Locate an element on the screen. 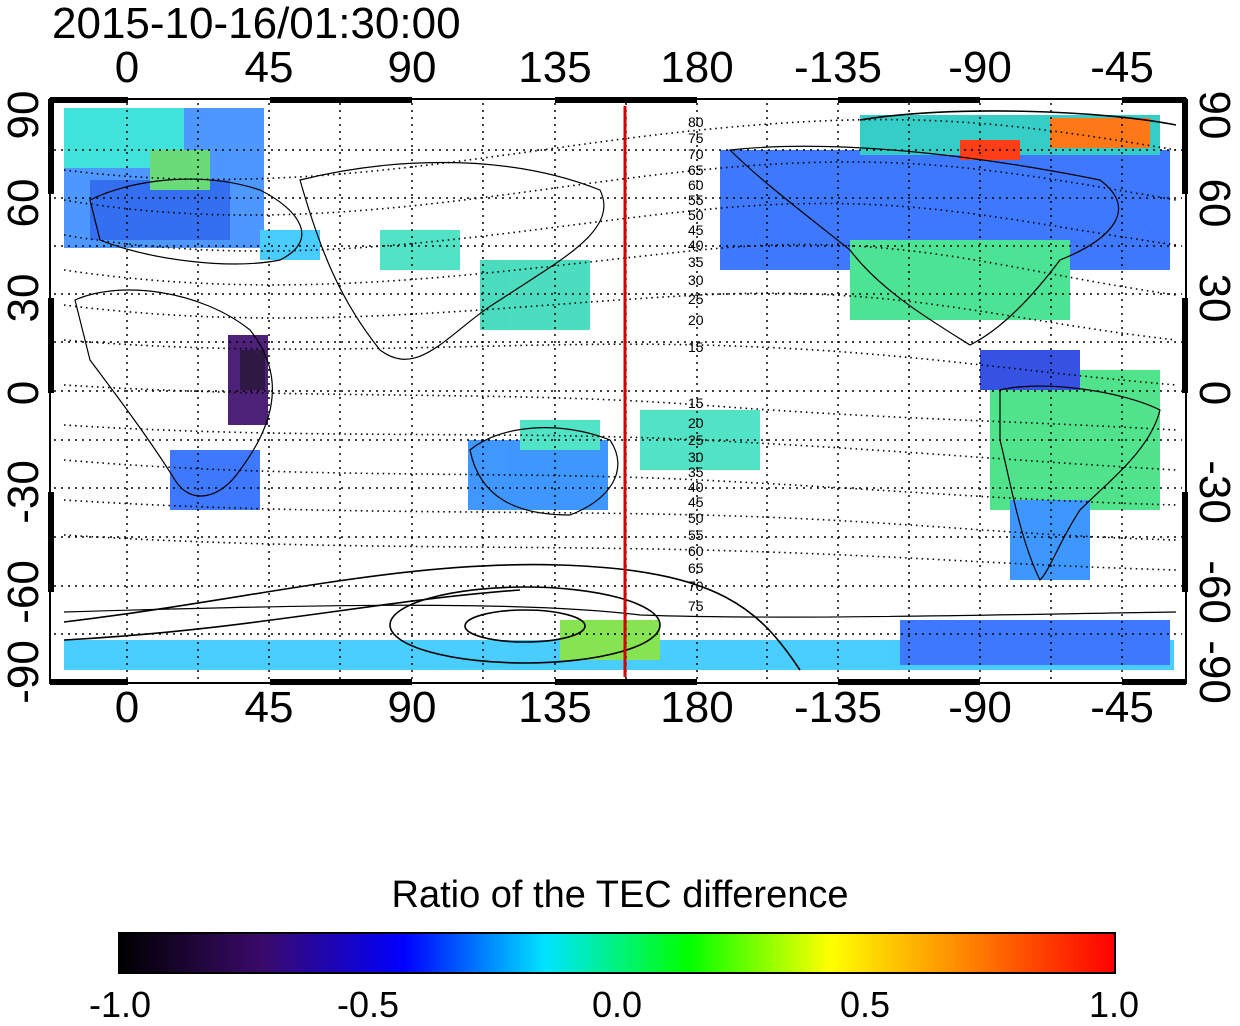 Image resolution: width=1240 pixels, height=1026 pixels. top-lon-tick: 135 is located at coordinates (555, 67).